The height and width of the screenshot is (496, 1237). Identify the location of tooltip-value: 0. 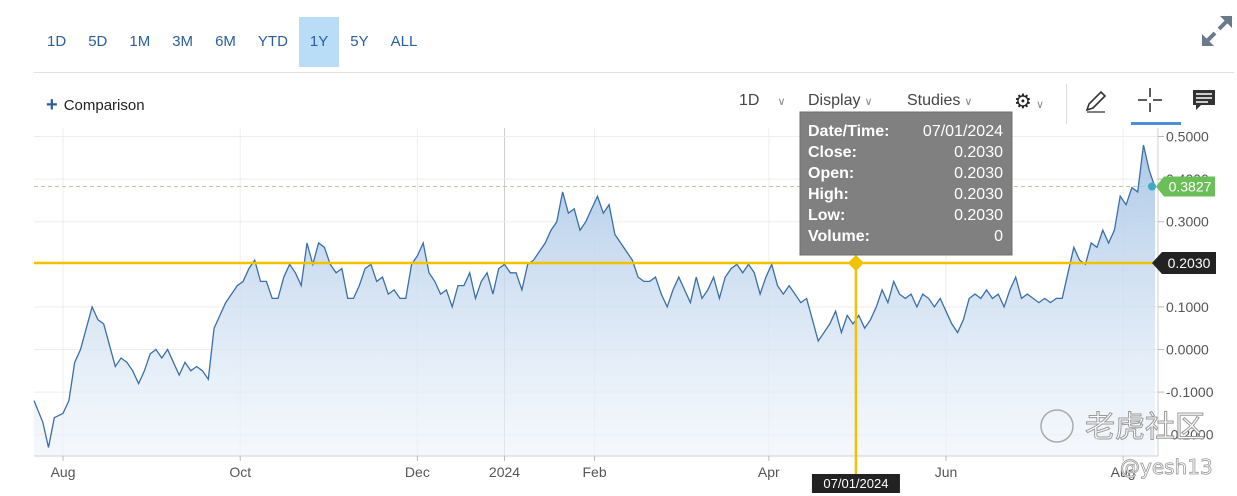
(998, 236).